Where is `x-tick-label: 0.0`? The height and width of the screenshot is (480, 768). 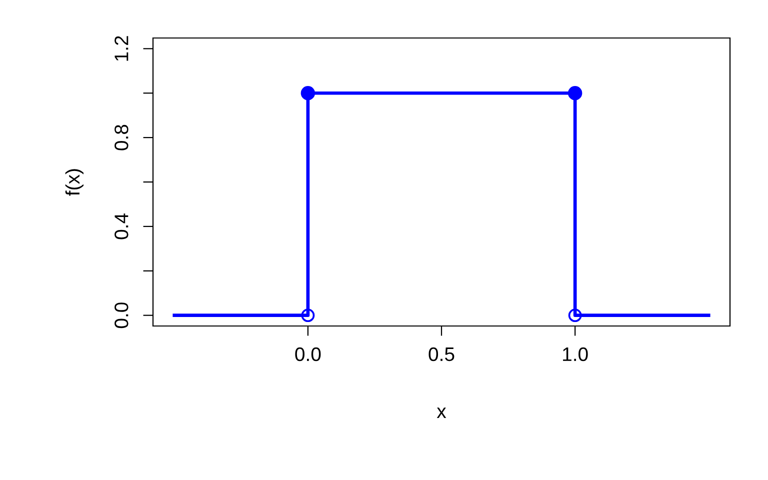 x-tick-label: 0.0 is located at coordinates (308, 354).